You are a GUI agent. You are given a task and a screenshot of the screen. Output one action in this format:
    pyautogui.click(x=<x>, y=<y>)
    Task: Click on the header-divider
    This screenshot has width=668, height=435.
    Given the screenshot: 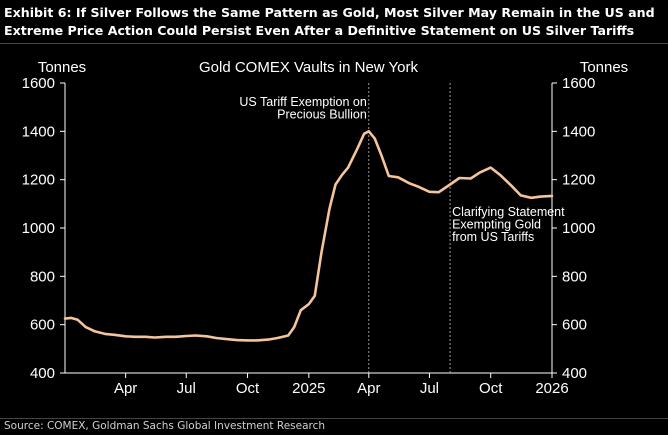 What is the action you would take?
    pyautogui.click(x=334, y=43)
    